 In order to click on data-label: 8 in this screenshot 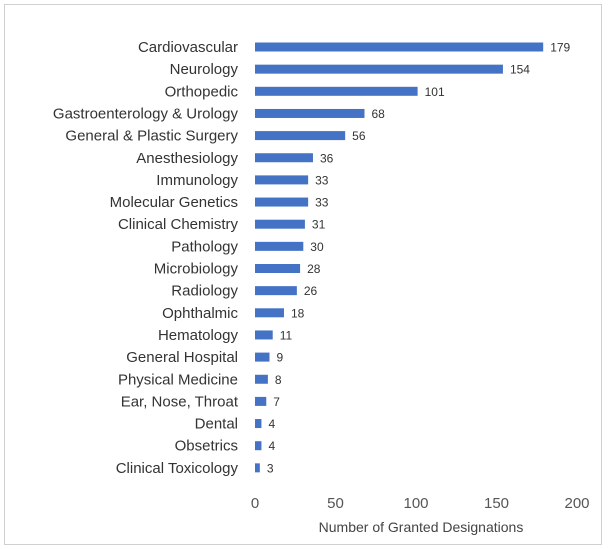, I will do `click(278, 380)`.